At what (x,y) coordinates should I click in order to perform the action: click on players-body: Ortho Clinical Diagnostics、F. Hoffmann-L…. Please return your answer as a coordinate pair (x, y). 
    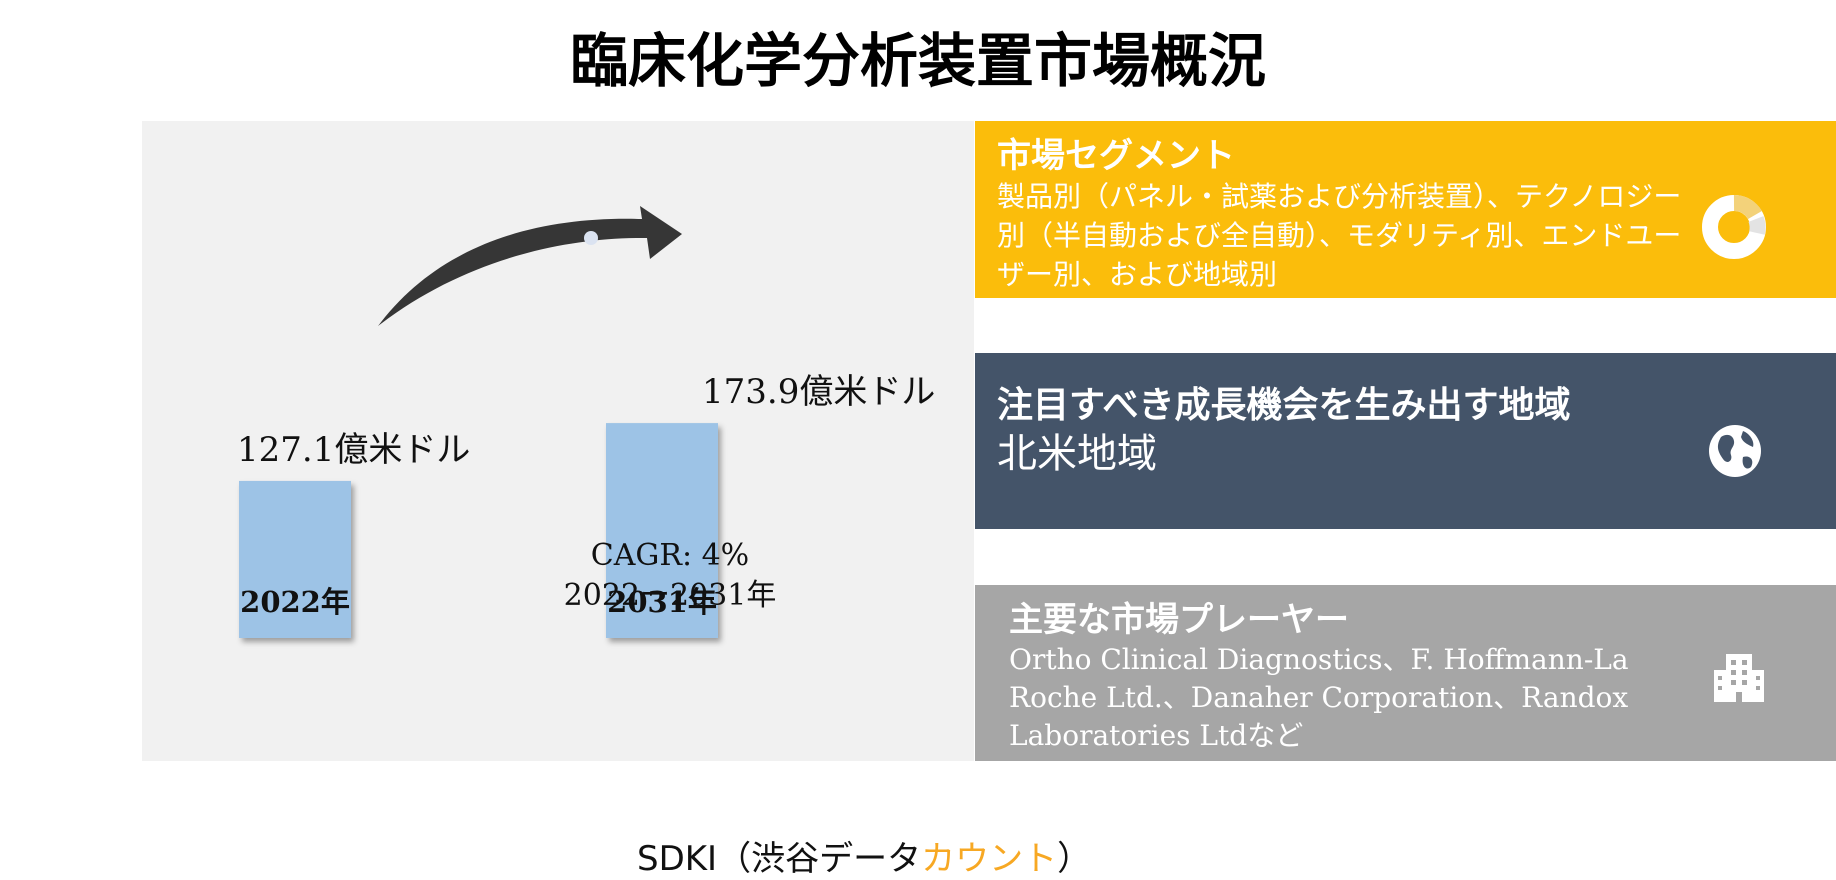
    Looking at the image, I should click on (1319, 697).